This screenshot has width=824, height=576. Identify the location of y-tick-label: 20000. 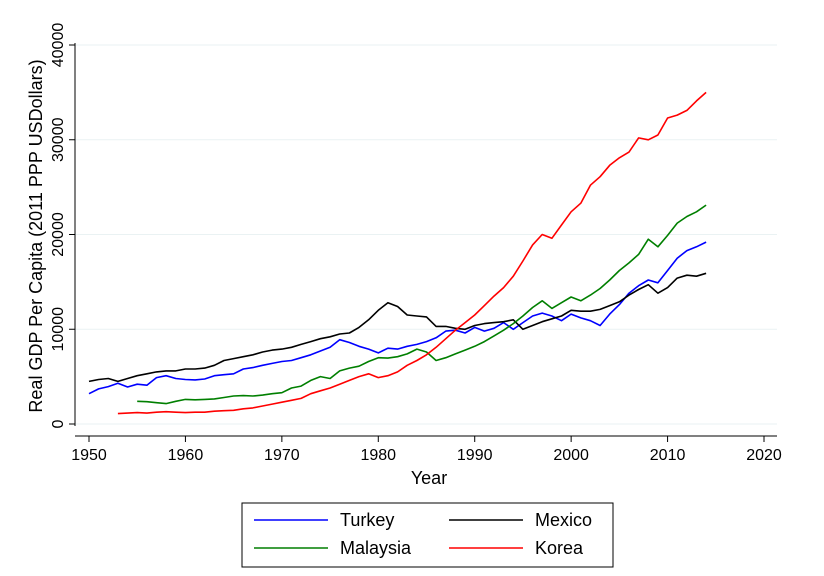
(58, 234).